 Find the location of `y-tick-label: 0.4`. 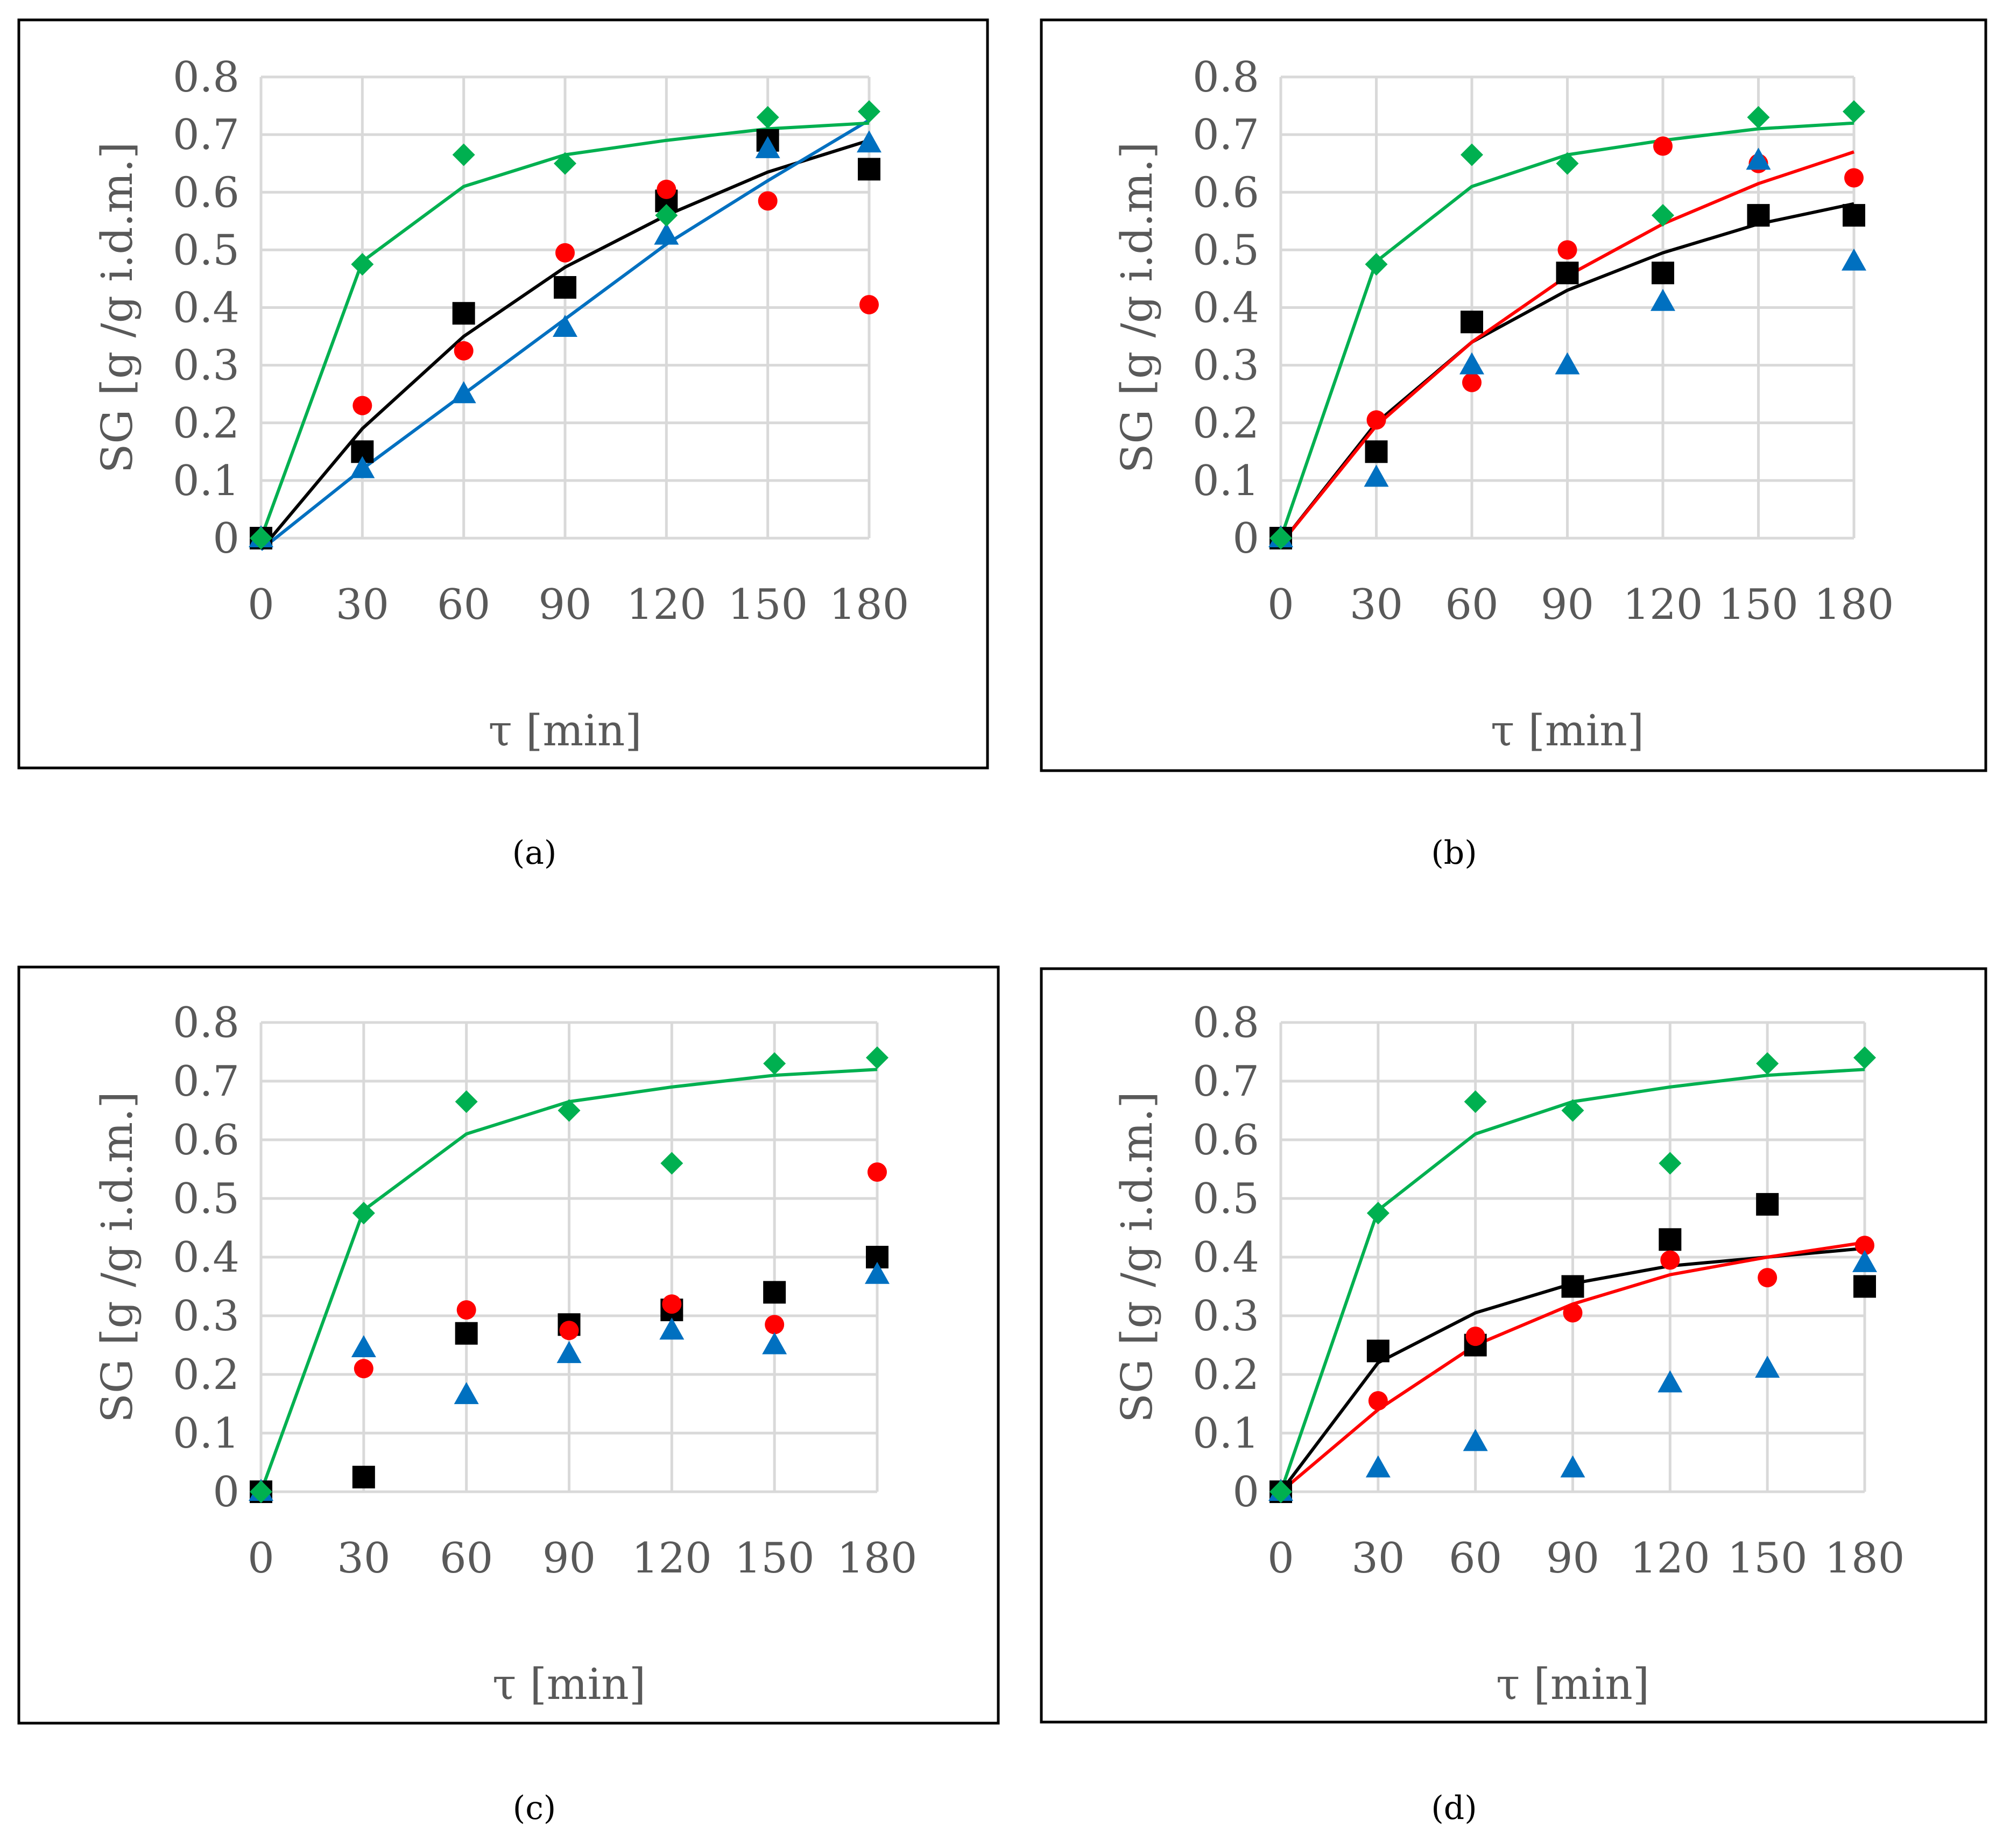

y-tick-label: 0.4 is located at coordinates (1226, 309).